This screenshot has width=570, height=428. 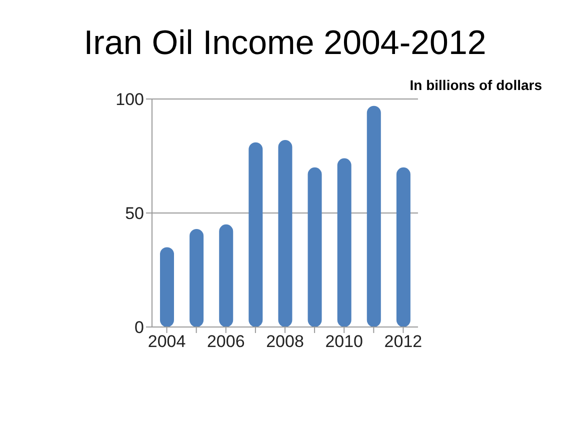 What do you see at coordinates (403, 342) in the screenshot?
I see `x-tick-label: 2012` at bounding box center [403, 342].